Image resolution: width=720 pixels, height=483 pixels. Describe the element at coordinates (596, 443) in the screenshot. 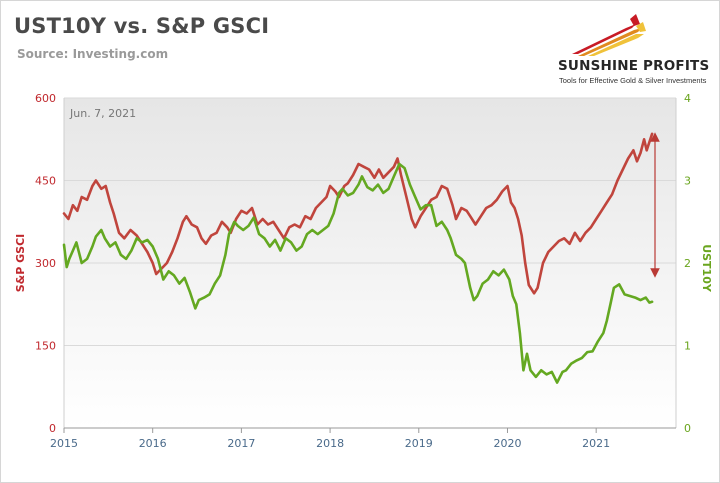

I see `x-tick-label: 2021` at that location.